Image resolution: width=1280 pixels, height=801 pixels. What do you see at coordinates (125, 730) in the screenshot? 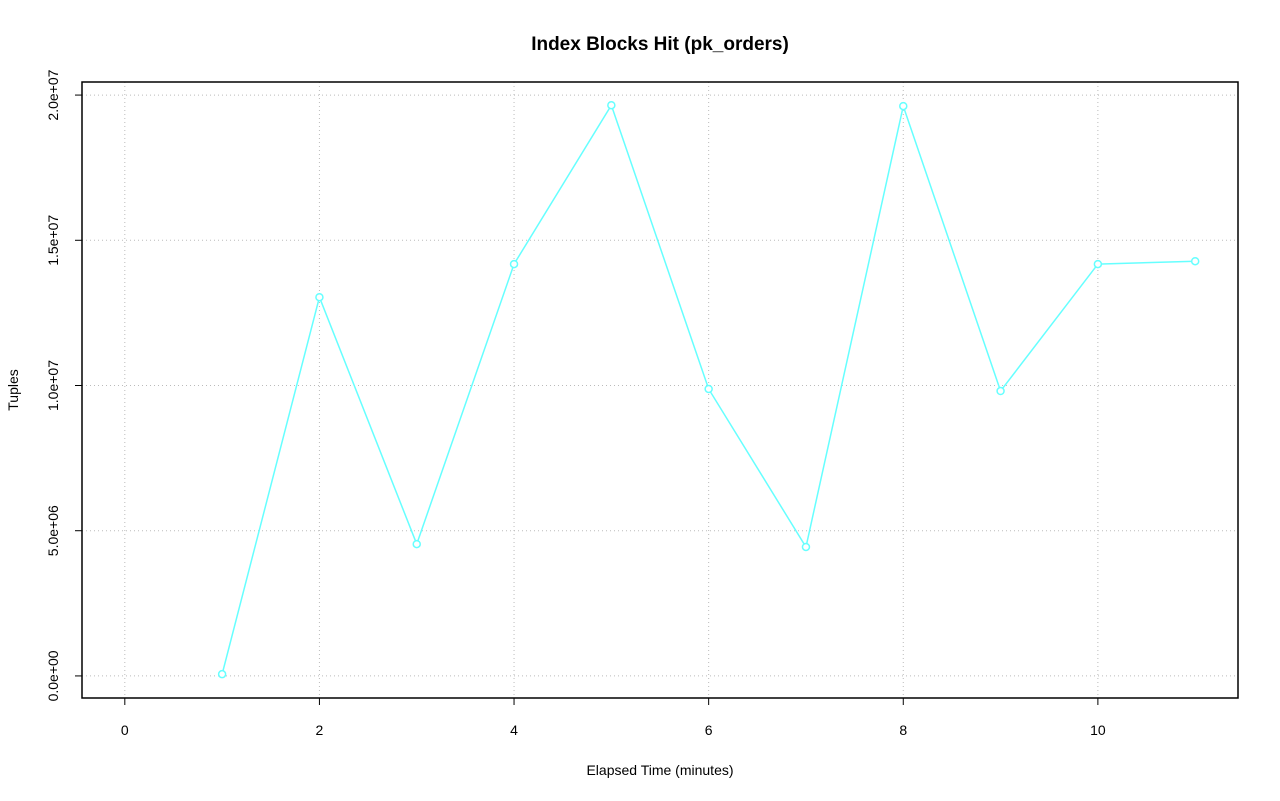
I see `x-tick-label: 0` at bounding box center [125, 730].